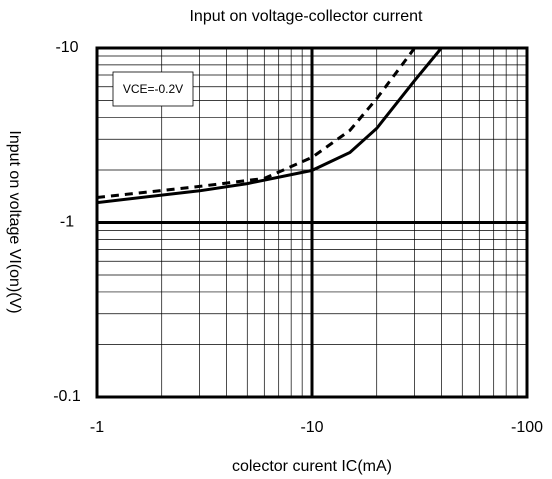 Image resolution: width=552 pixels, height=479 pixels. Describe the element at coordinates (66, 47) in the screenshot. I see `y-tick-label: -10` at that location.